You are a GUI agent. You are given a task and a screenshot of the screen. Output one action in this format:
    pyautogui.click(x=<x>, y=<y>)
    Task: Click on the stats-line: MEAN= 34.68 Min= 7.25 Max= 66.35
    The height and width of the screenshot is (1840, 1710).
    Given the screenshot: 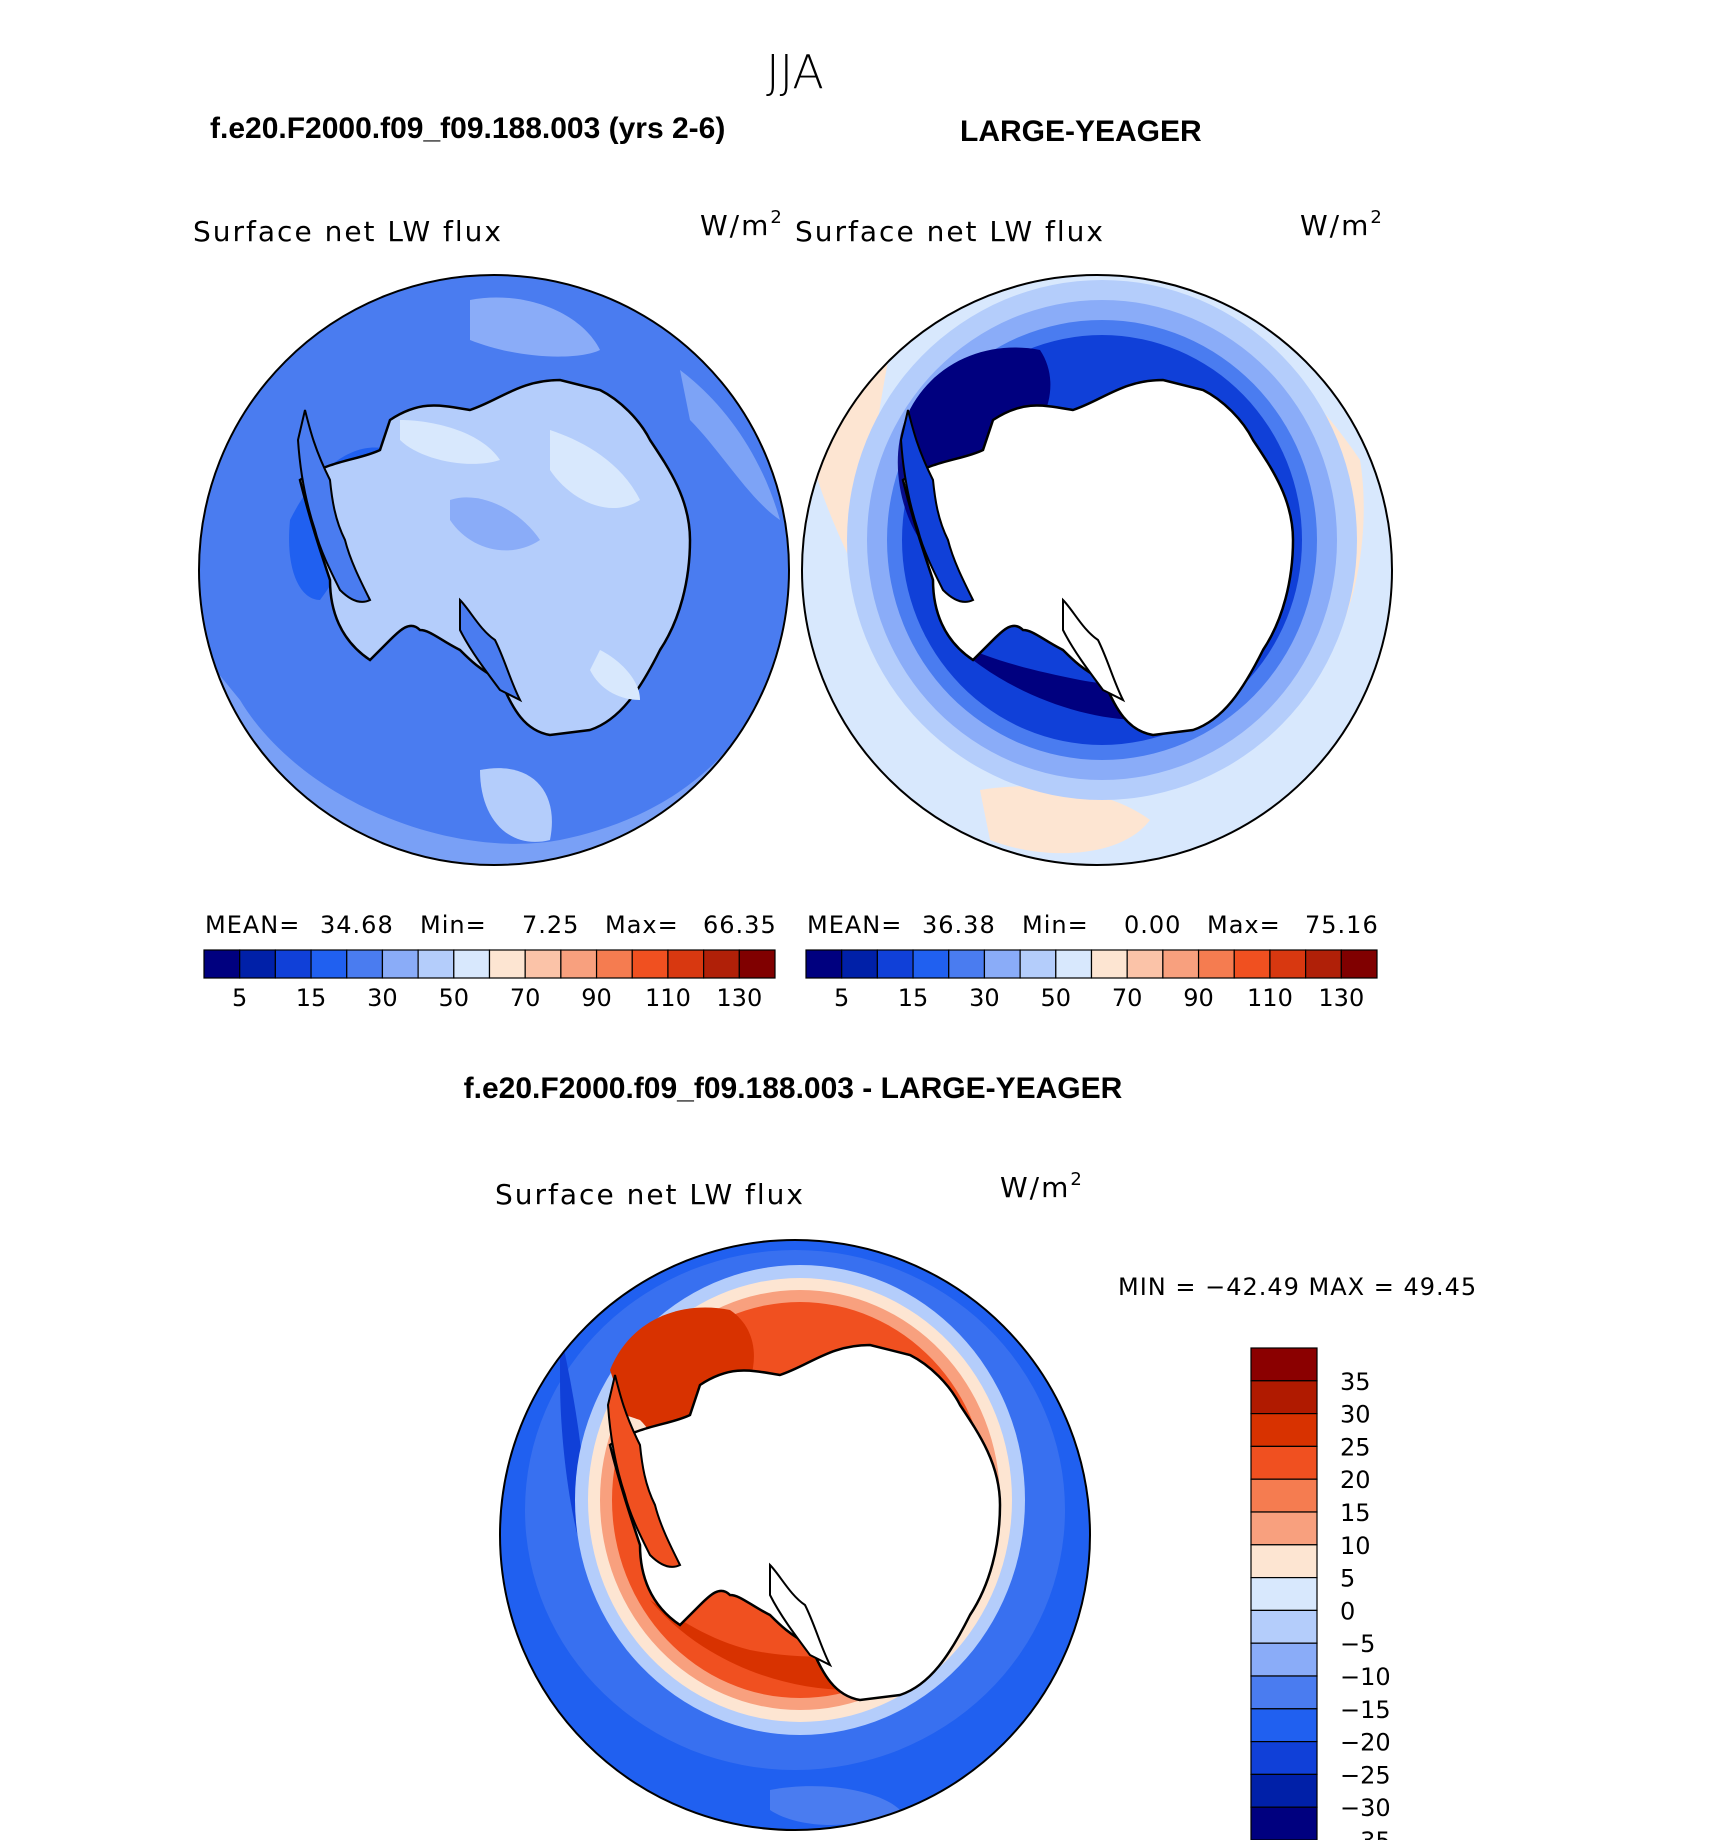 What is the action you would take?
    pyautogui.click(x=491, y=925)
    